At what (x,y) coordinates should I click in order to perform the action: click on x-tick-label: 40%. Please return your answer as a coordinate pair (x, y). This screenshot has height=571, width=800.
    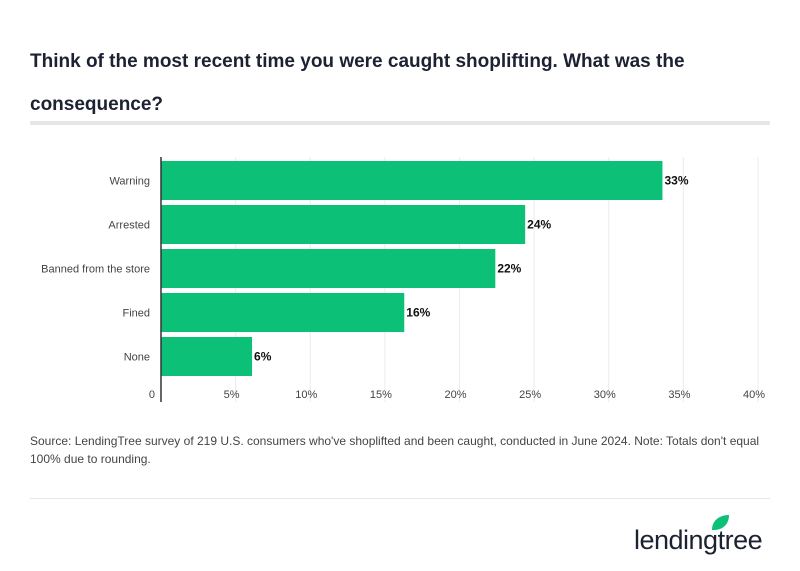
    Looking at the image, I should click on (754, 395).